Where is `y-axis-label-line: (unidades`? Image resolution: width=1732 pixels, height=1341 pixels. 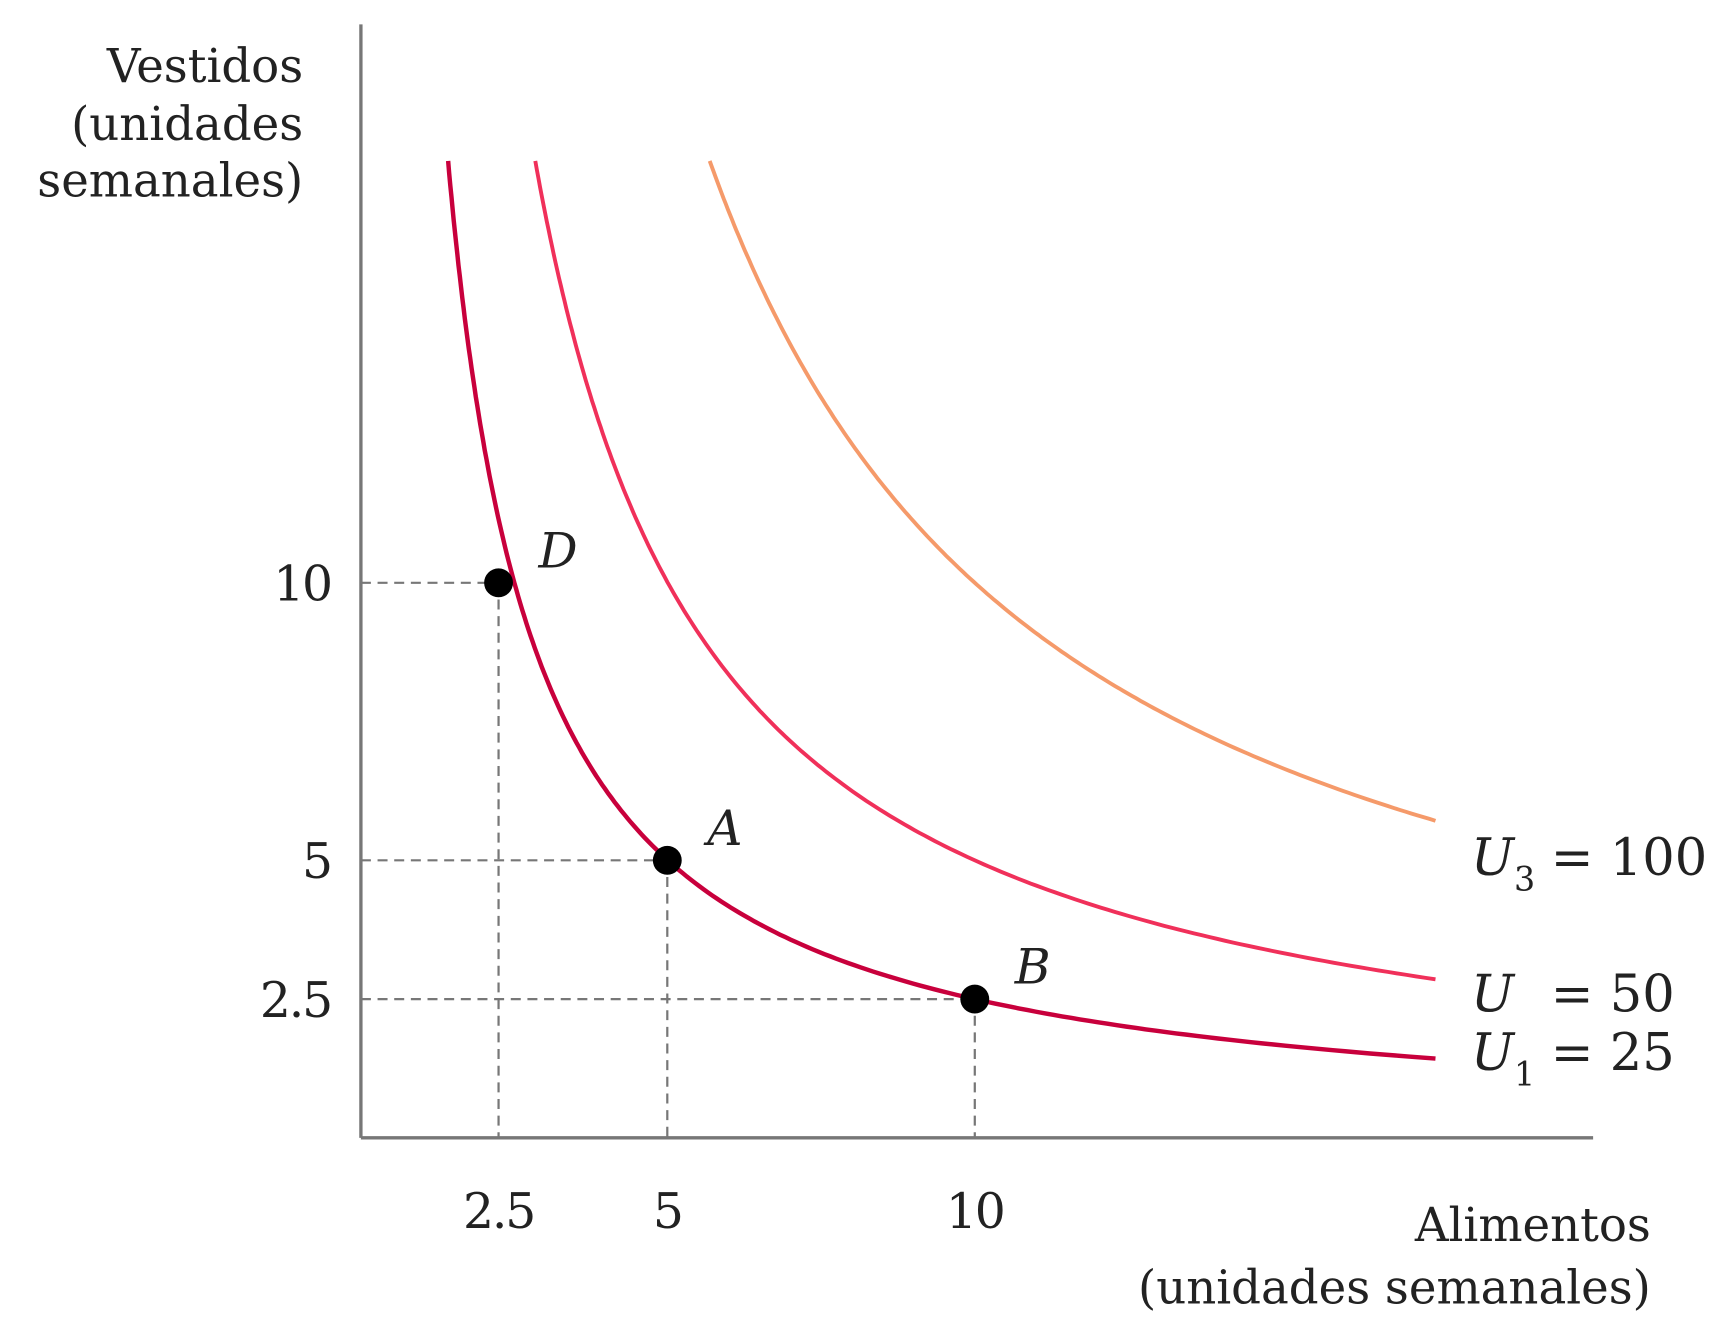
y-axis-label-line: (unidades is located at coordinates (187, 124).